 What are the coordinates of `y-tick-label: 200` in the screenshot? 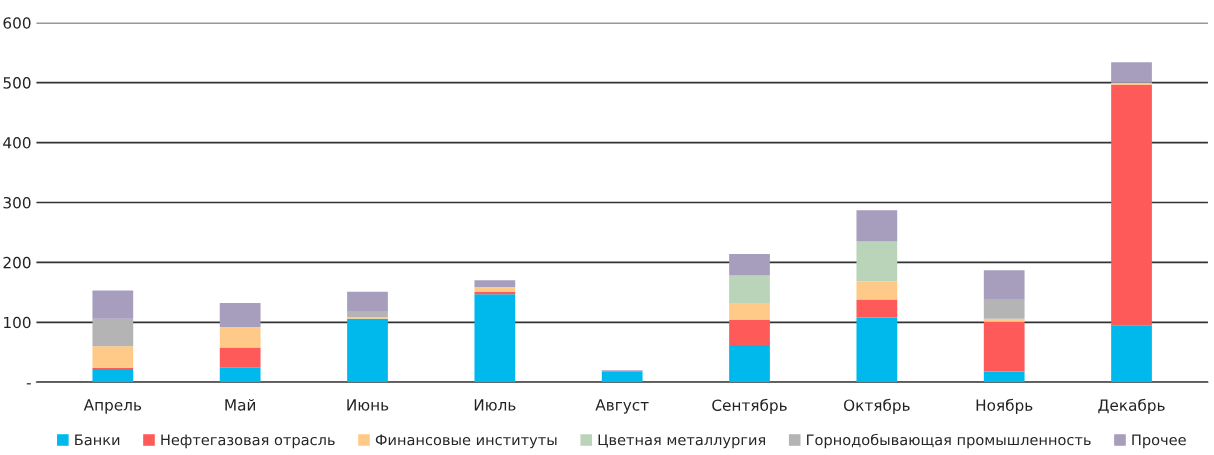 It's located at (17, 262).